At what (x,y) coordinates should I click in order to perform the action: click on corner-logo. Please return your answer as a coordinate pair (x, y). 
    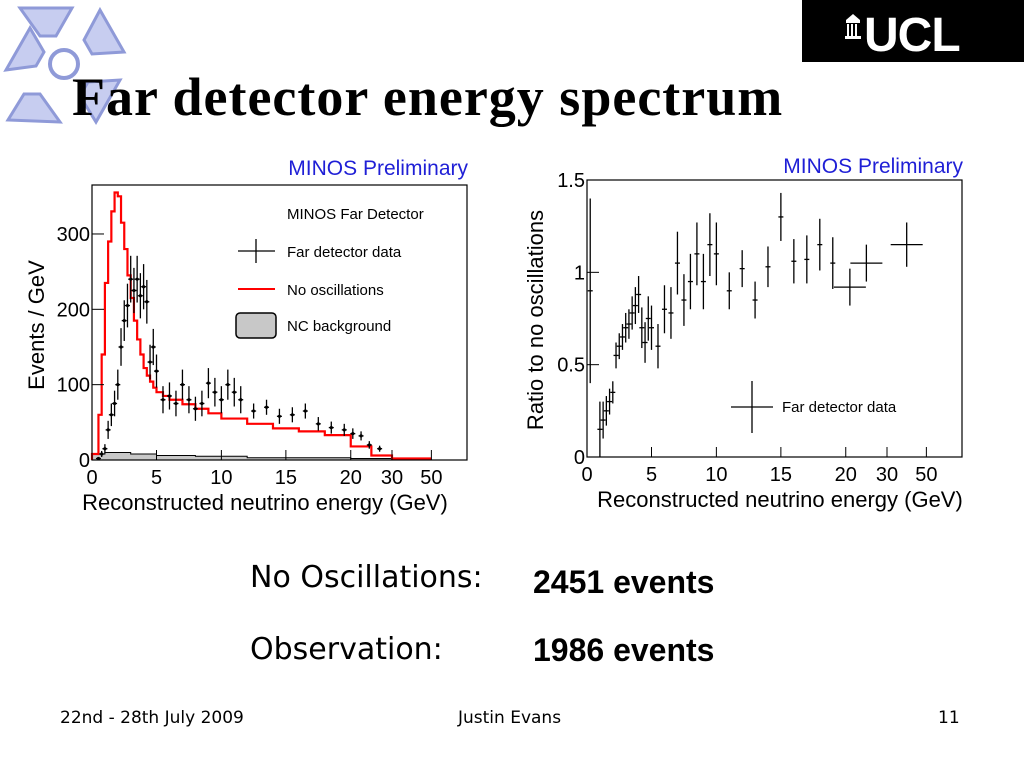
    Looking at the image, I should click on (65, 65).